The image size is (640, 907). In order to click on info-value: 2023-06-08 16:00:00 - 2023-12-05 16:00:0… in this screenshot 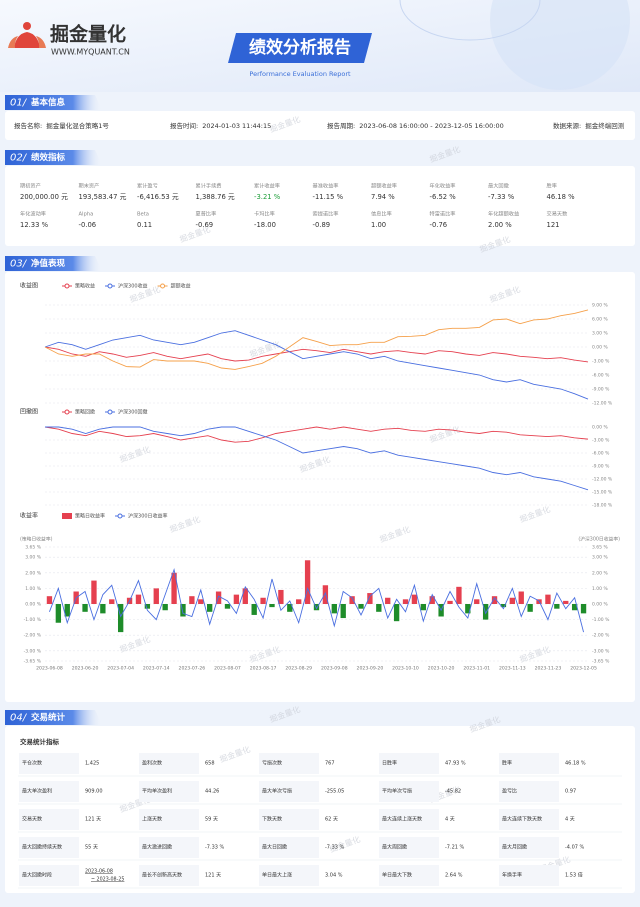, I will do `click(431, 126)`.